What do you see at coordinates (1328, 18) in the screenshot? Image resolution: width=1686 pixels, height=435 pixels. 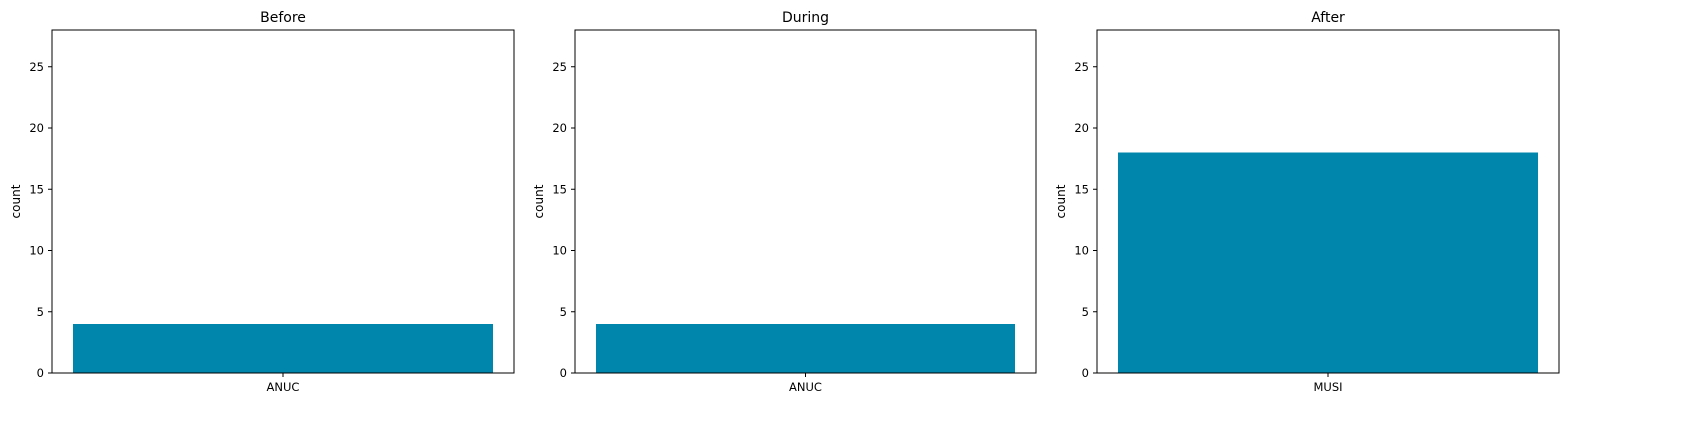 I see `chart-title: After` at bounding box center [1328, 18].